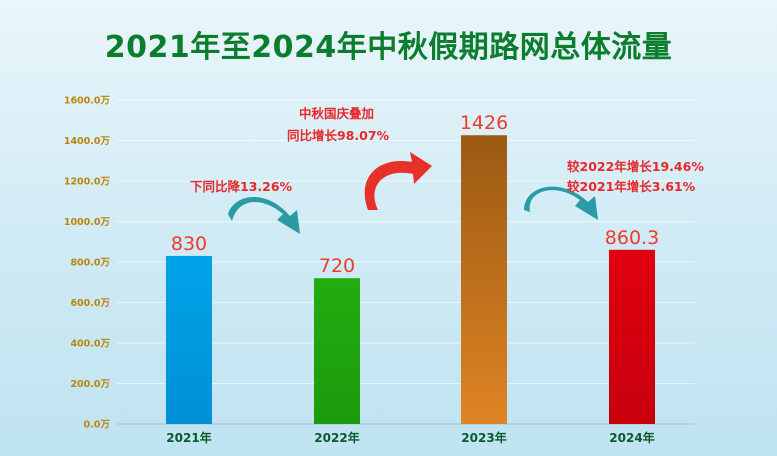  Describe the element at coordinates (90, 303) in the screenshot. I see `y-tick-label: 600.0万` at that location.